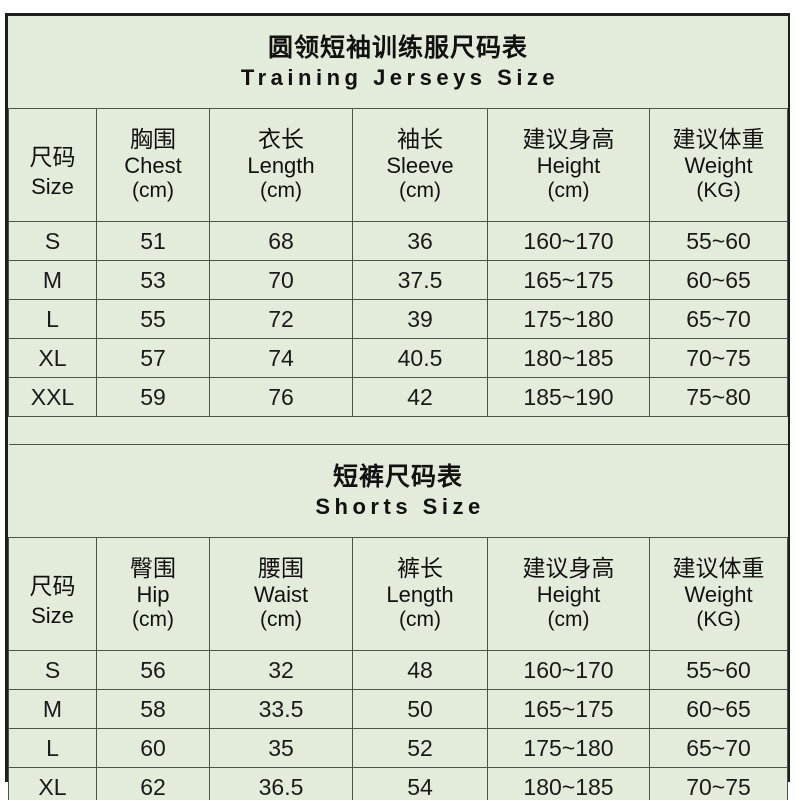 The height and width of the screenshot is (800, 800). Describe the element at coordinates (153, 358) in the screenshot. I see `cell-chest: 57` at that location.